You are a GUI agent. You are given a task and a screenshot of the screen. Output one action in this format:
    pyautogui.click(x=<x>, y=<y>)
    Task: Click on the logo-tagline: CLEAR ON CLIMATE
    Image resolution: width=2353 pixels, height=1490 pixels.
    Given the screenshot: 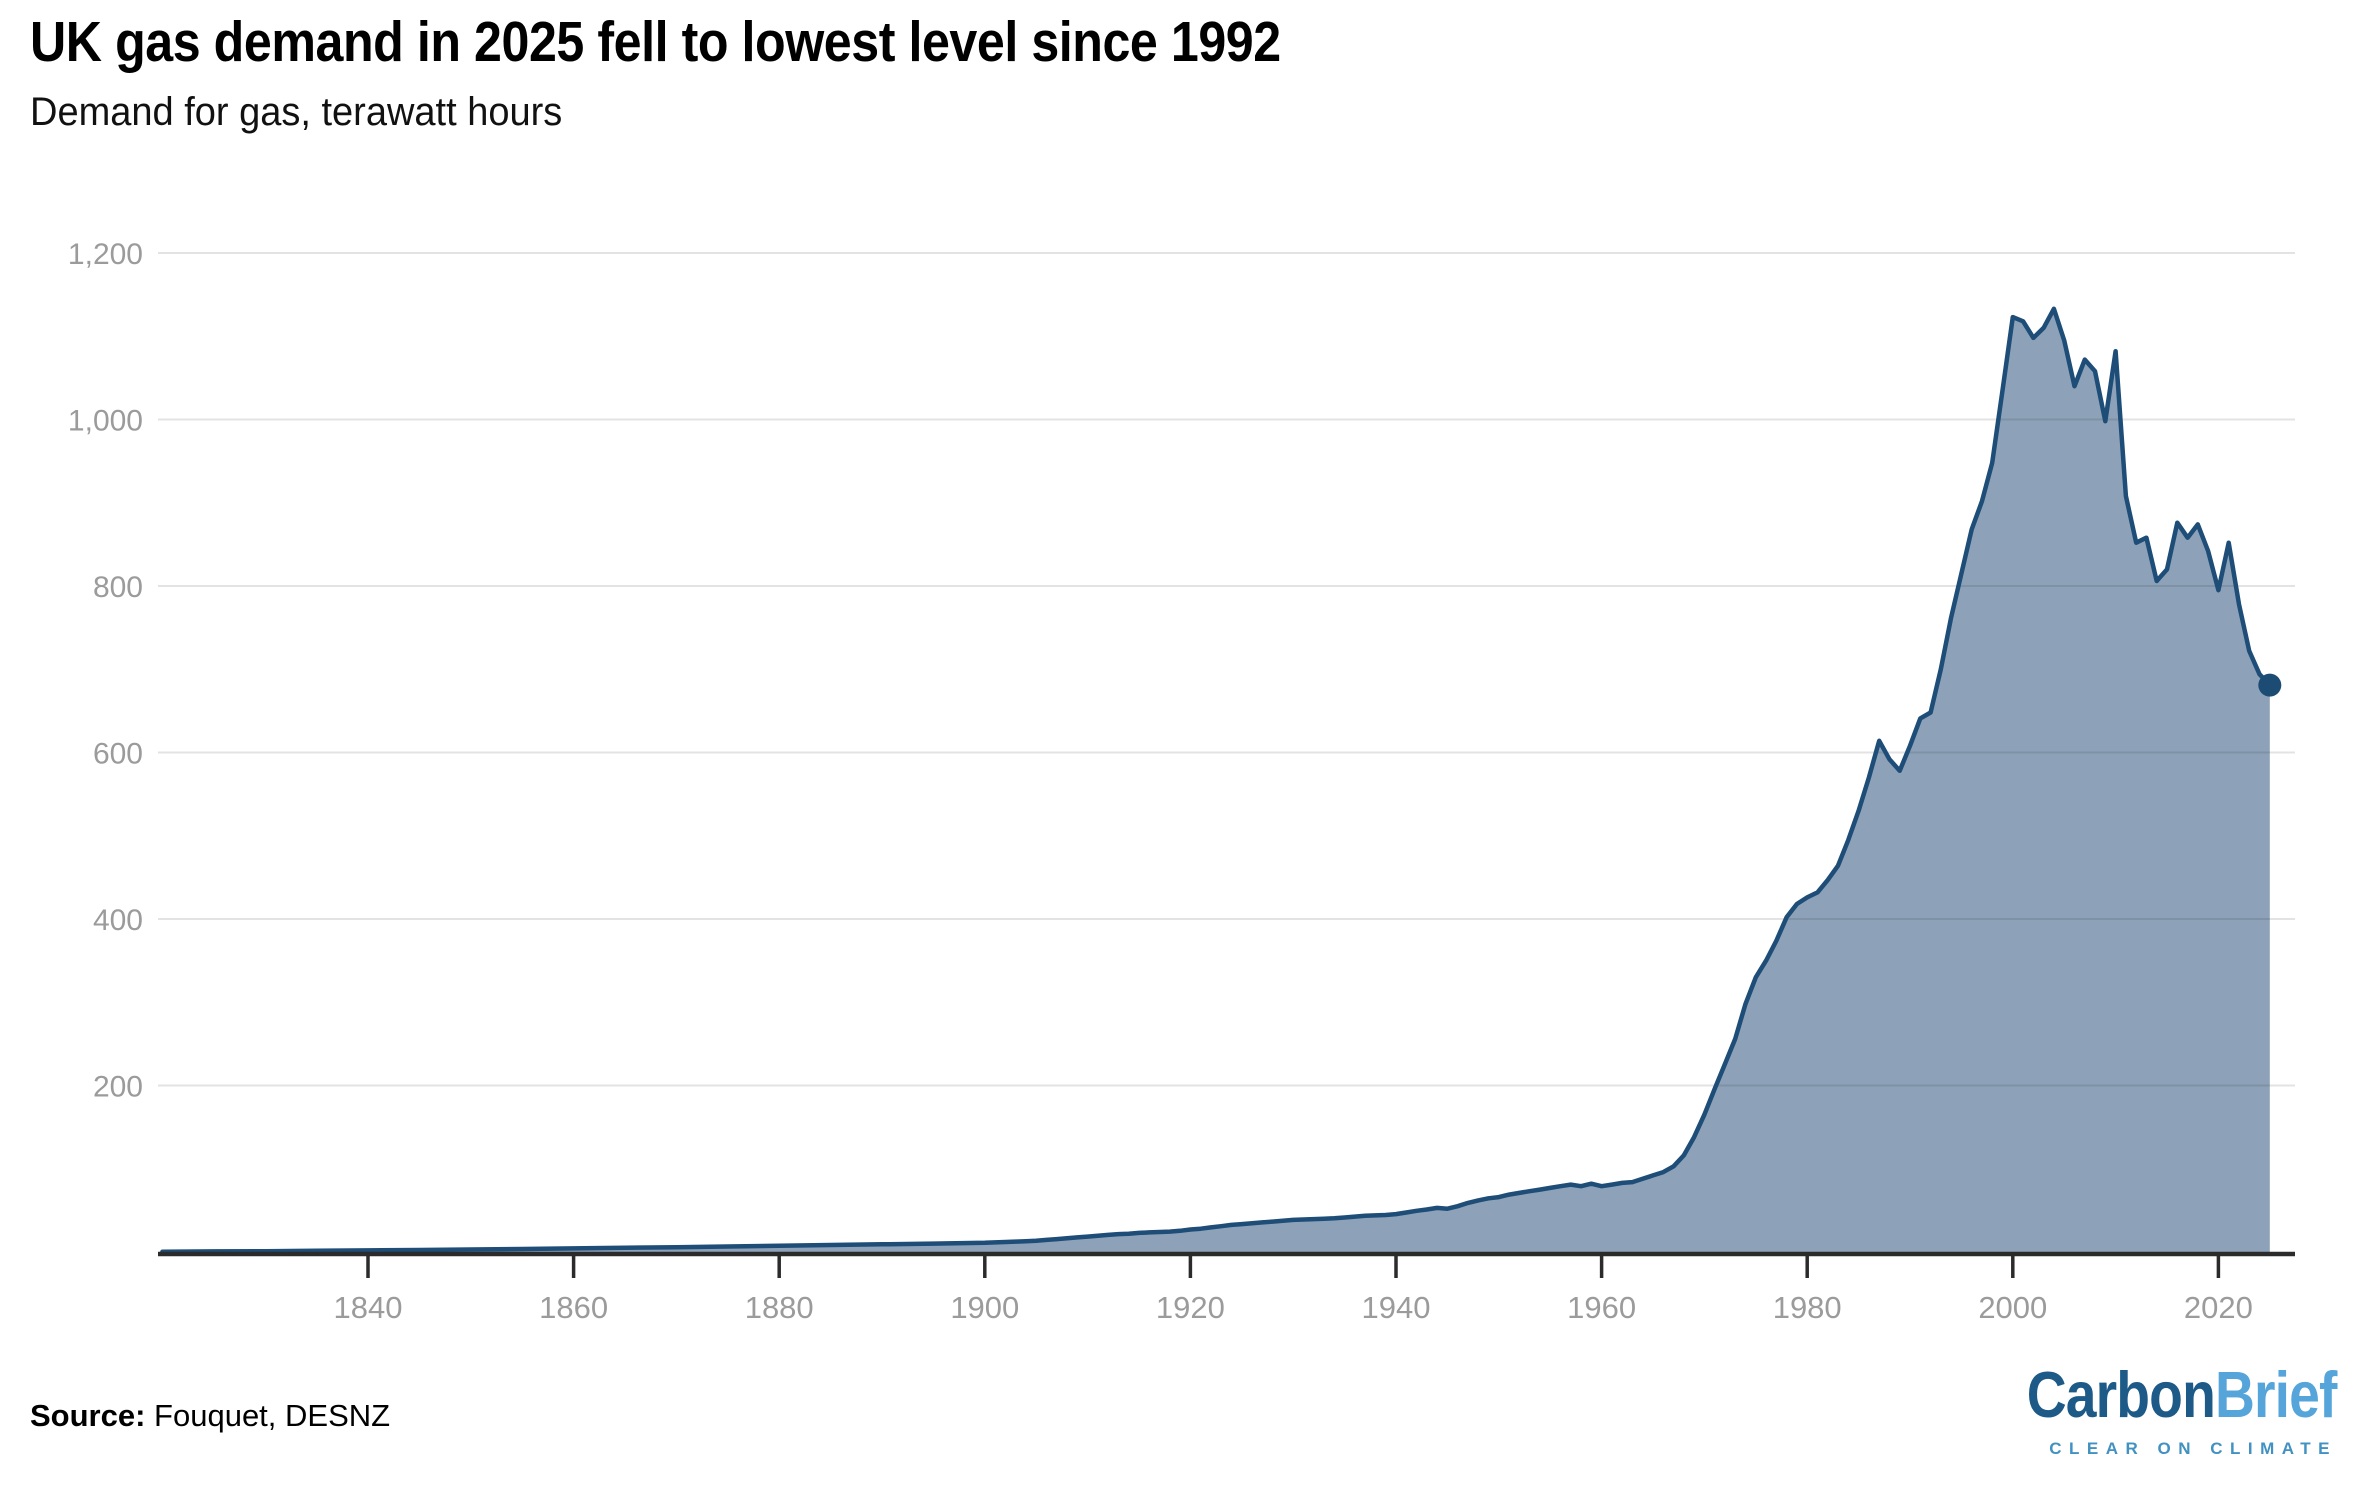 What is the action you would take?
    pyautogui.click(x=2193, y=1448)
    